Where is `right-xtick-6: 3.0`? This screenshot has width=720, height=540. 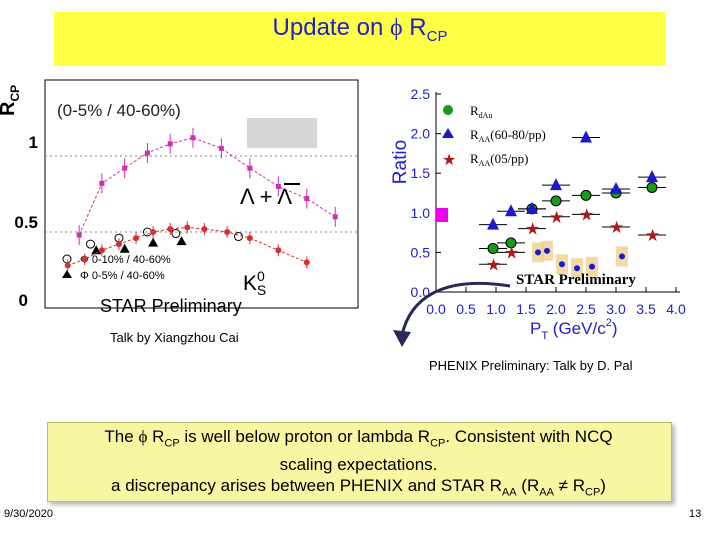
right-xtick-6: 3.0 is located at coordinates (616, 309).